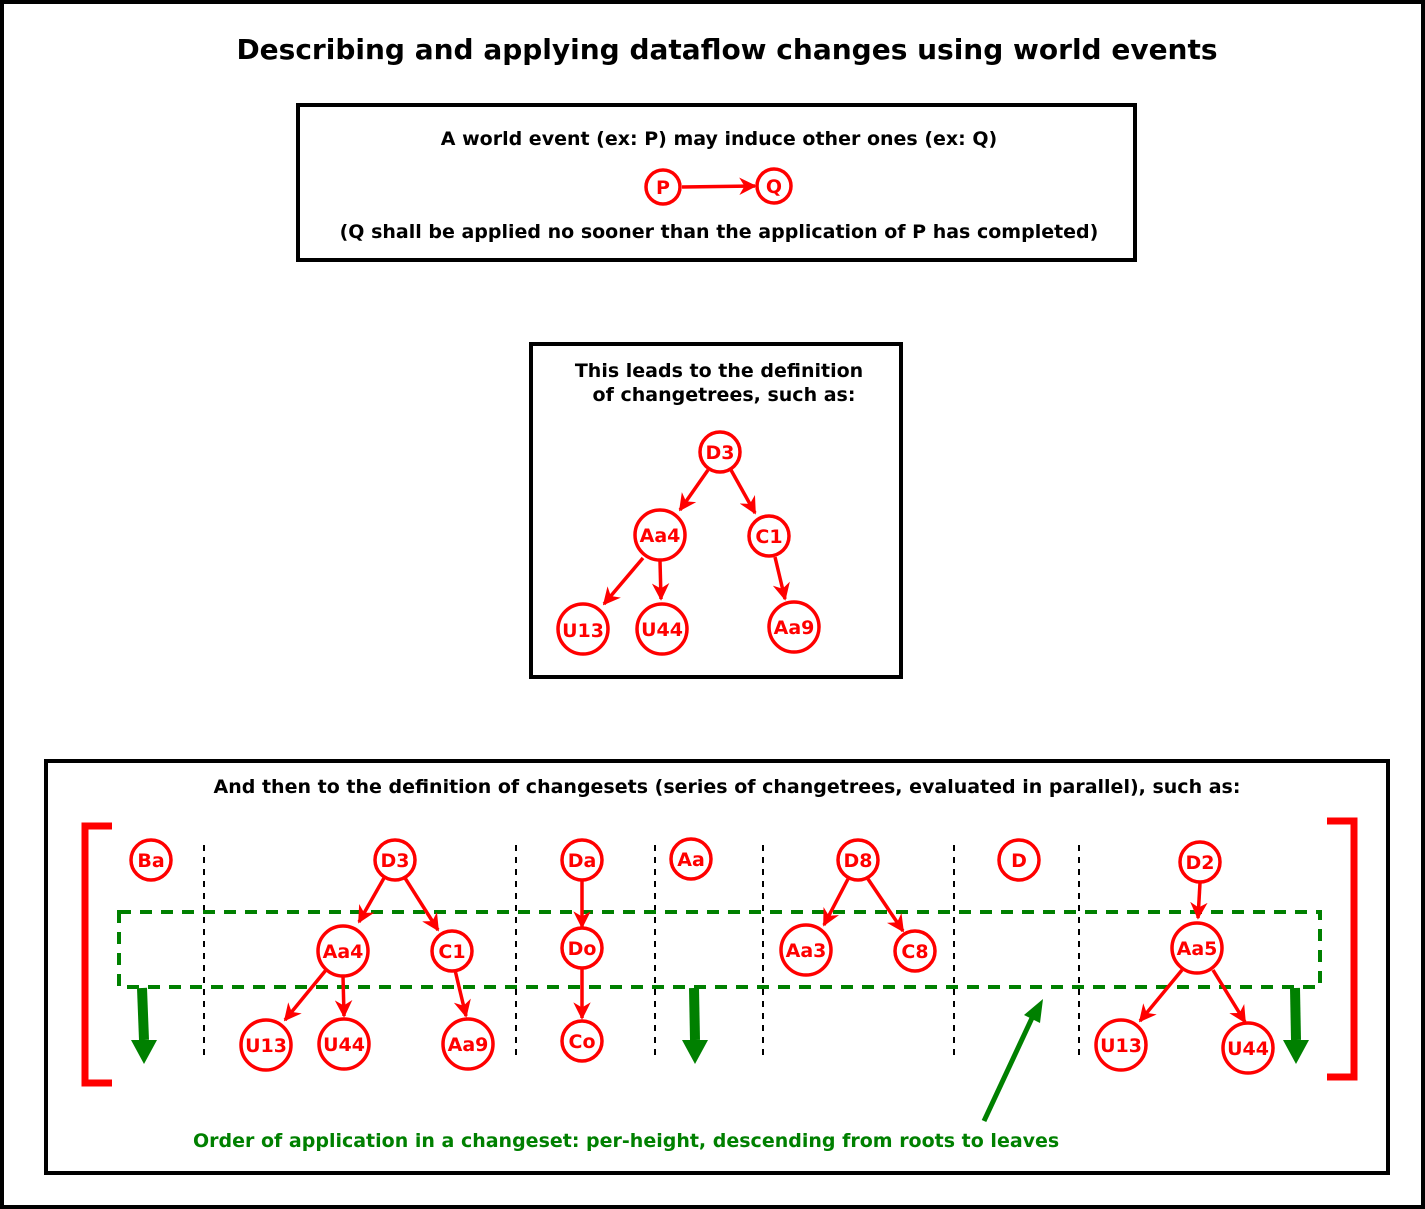  I want to click on node-label: D2, so click(1200, 863).